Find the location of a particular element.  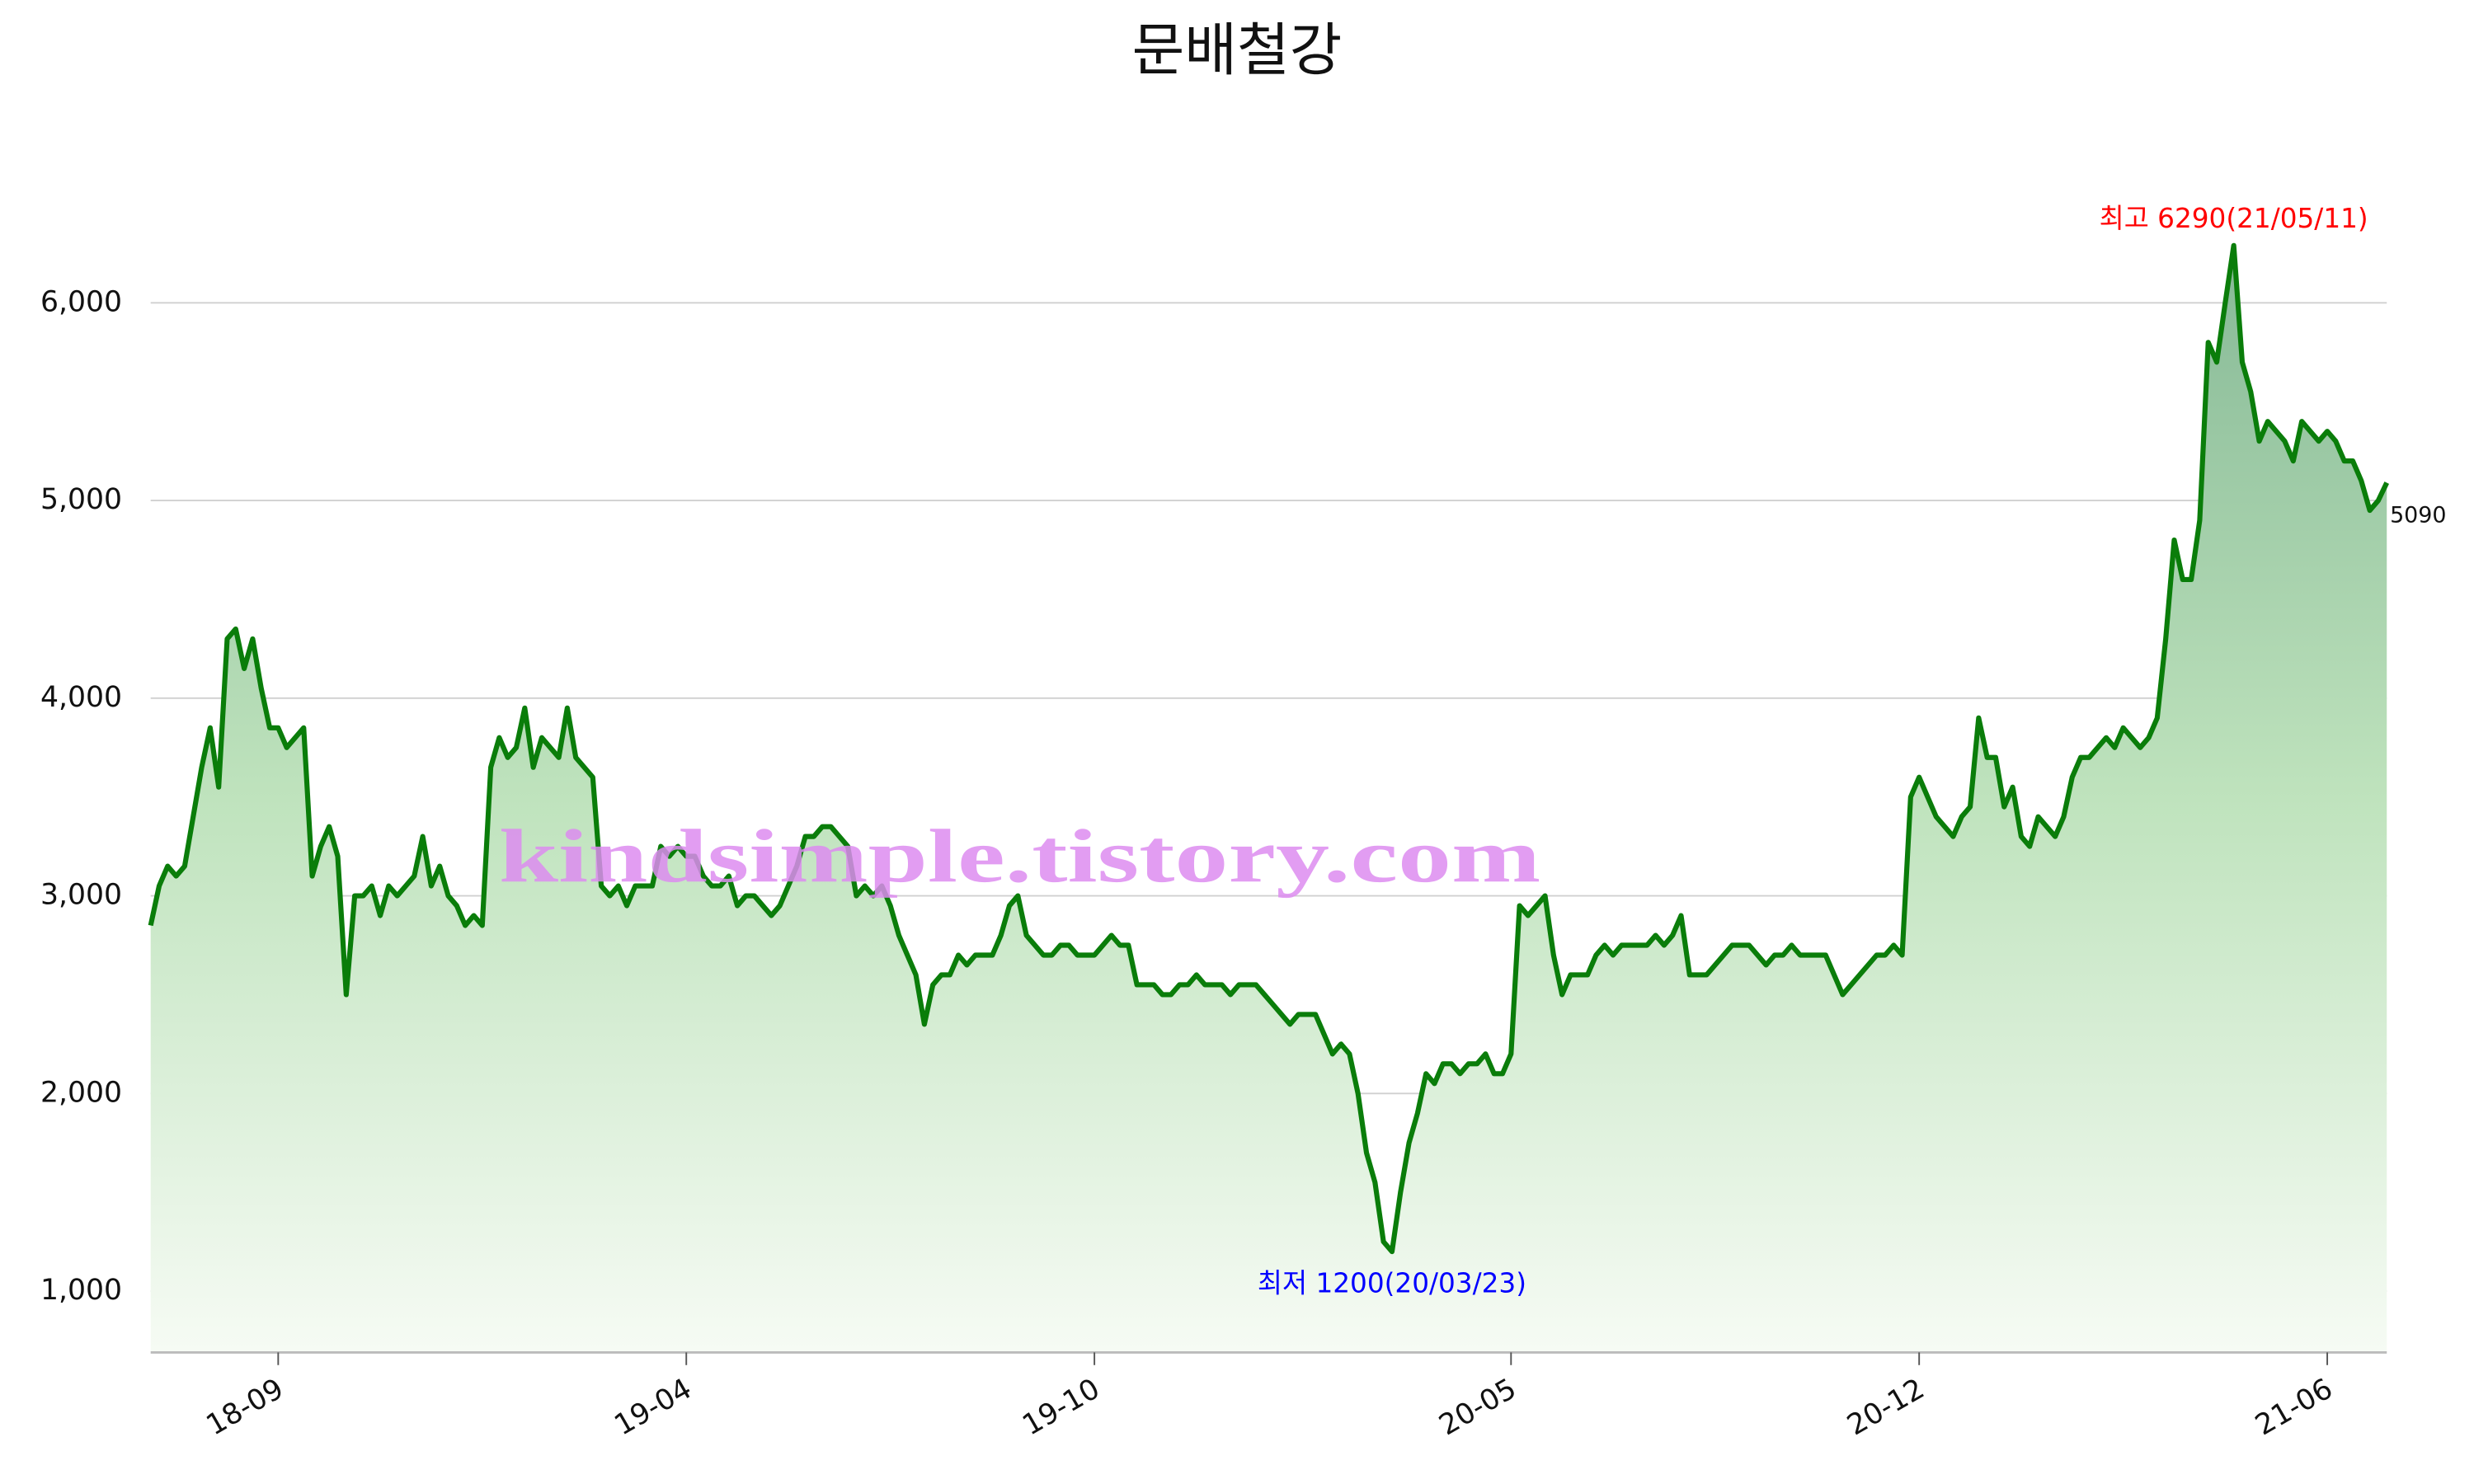

x-tick-label: 20-12 is located at coordinates (1885, 1408).